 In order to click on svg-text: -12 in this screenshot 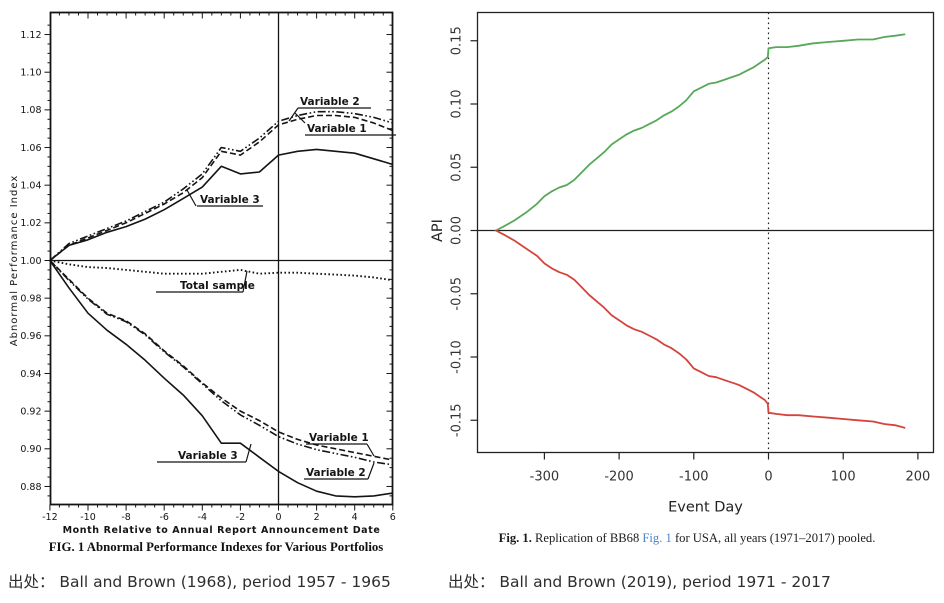, I will do `click(50, 517)`.